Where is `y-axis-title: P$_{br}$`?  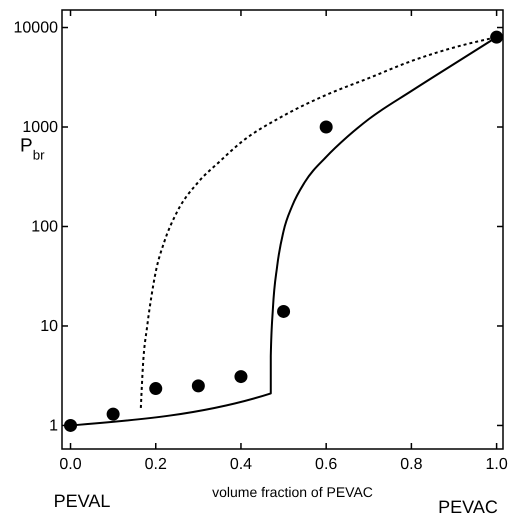 y-axis-title: P$_{br}$ is located at coordinates (33, 148).